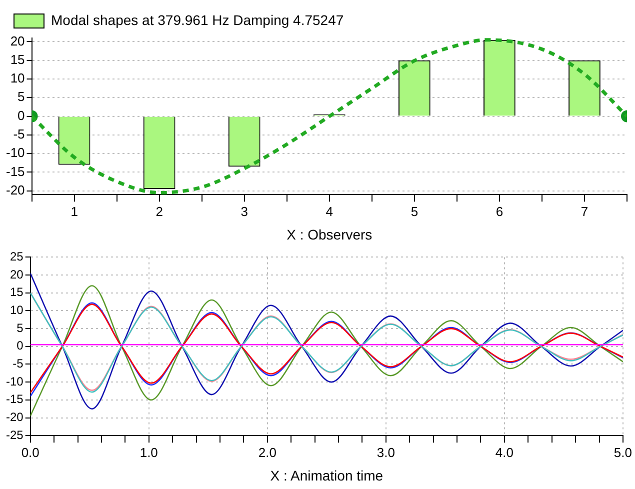 The height and width of the screenshot is (489, 635). Describe the element at coordinates (15, 435) in the screenshot. I see `y-tick-label: -25` at that location.